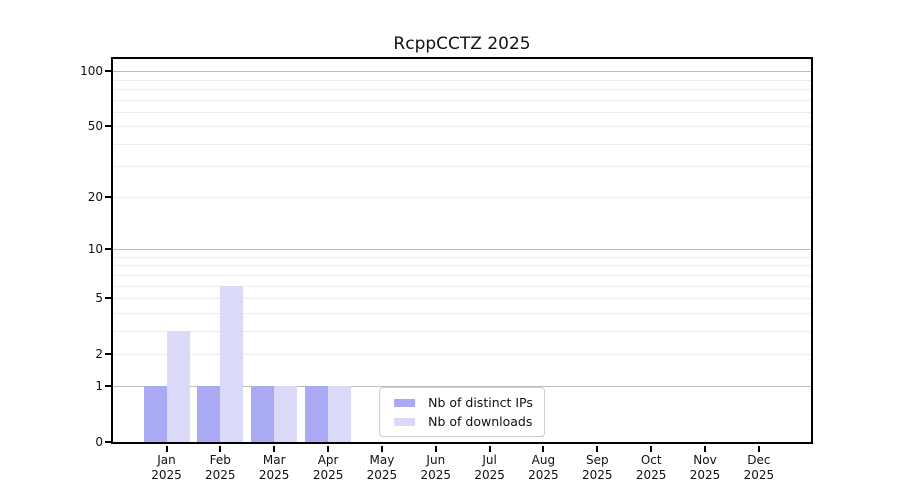 The height and width of the screenshot is (500, 900). I want to click on chart-title: RcppCCTZ 2025, so click(462, 44).